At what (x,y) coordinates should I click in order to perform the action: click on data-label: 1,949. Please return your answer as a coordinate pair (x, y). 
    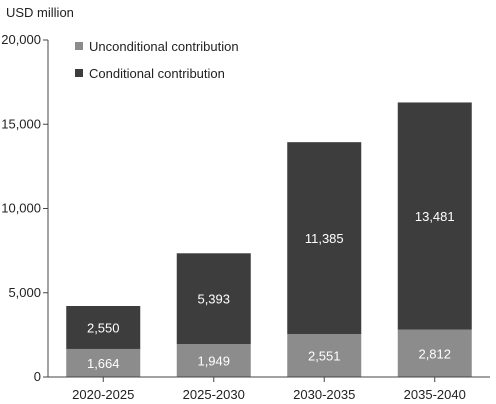
    Looking at the image, I should click on (213, 361).